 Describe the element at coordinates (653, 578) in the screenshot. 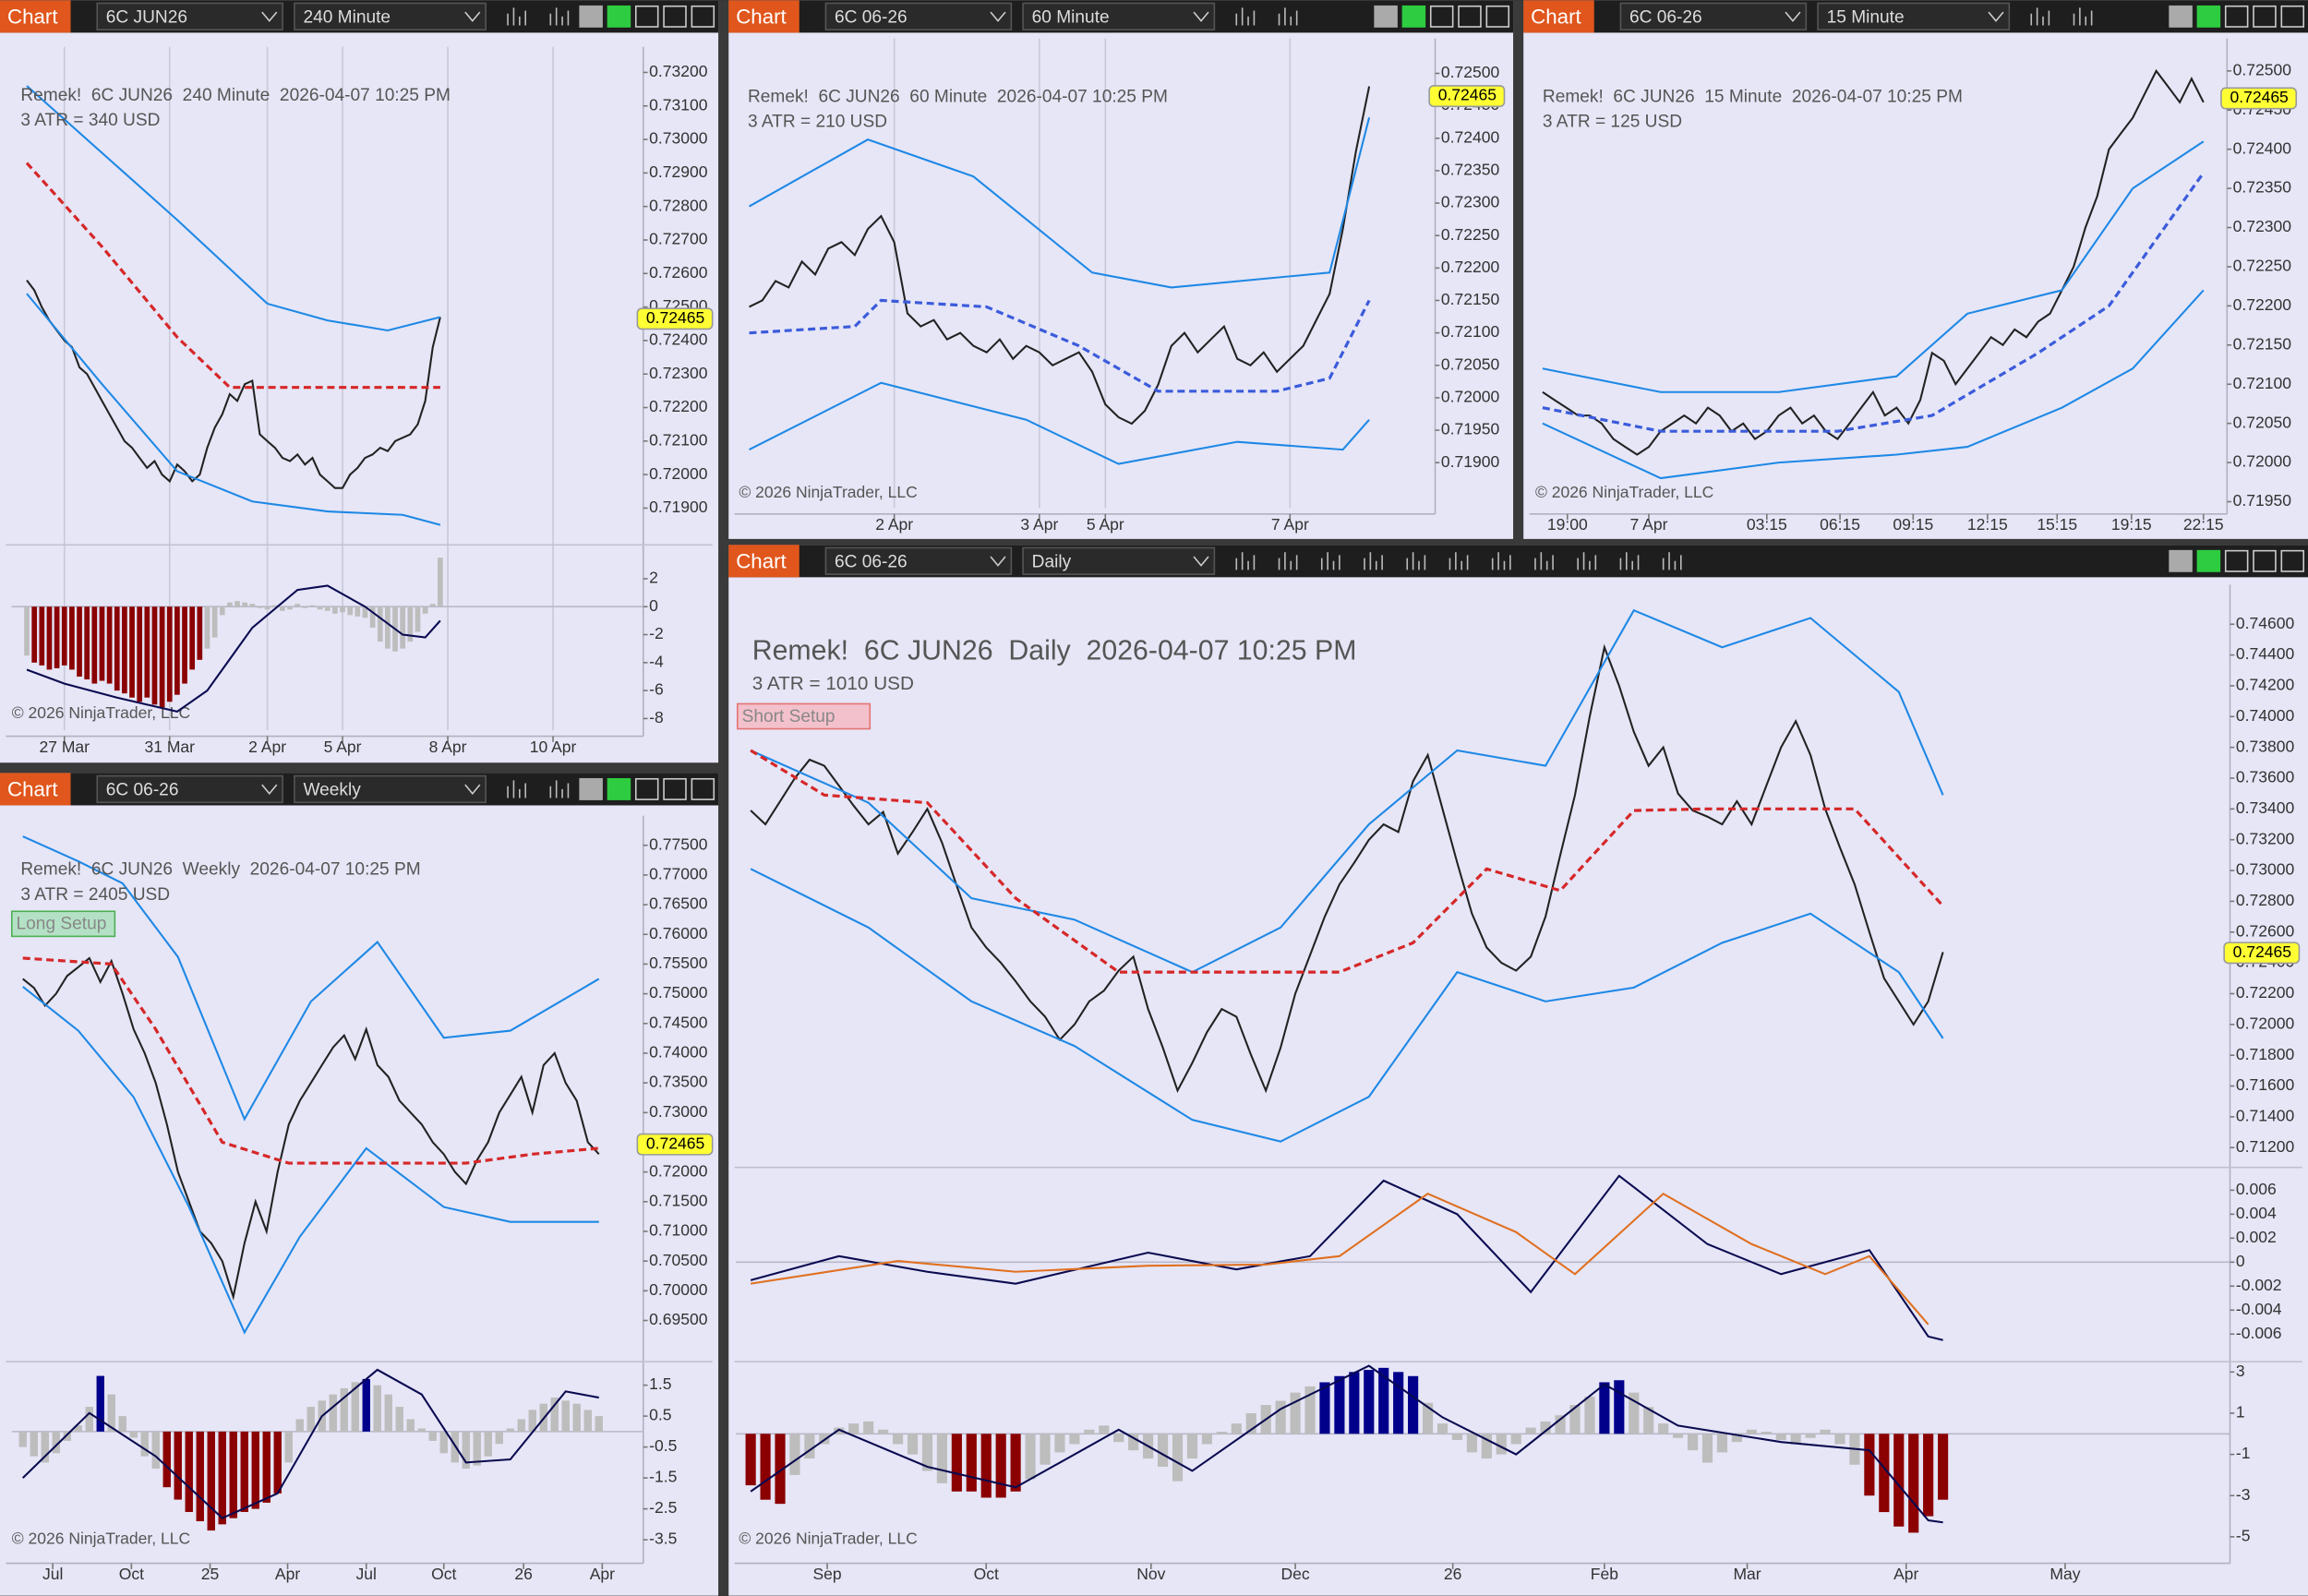

I see `y-tick-label: 2` at that location.